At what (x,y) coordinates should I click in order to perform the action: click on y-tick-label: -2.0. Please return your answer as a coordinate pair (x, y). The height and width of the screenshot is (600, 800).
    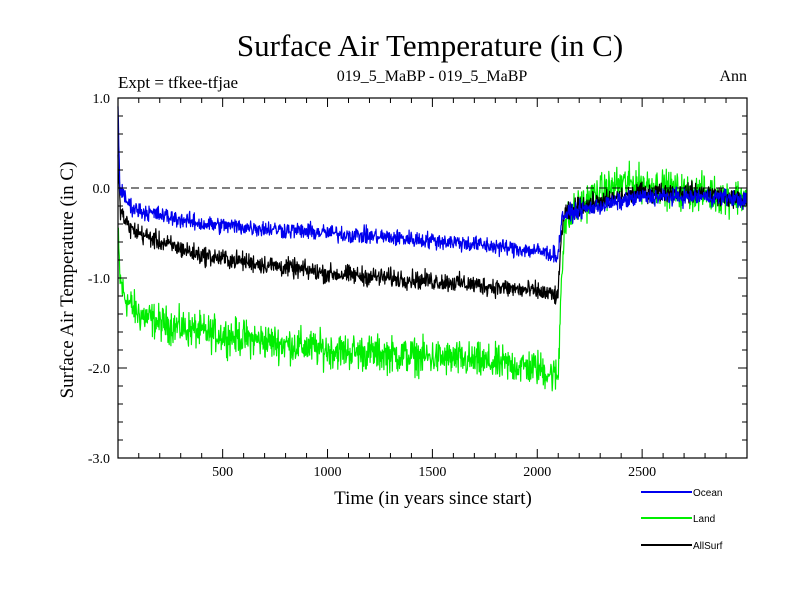
    Looking at the image, I should click on (99, 369).